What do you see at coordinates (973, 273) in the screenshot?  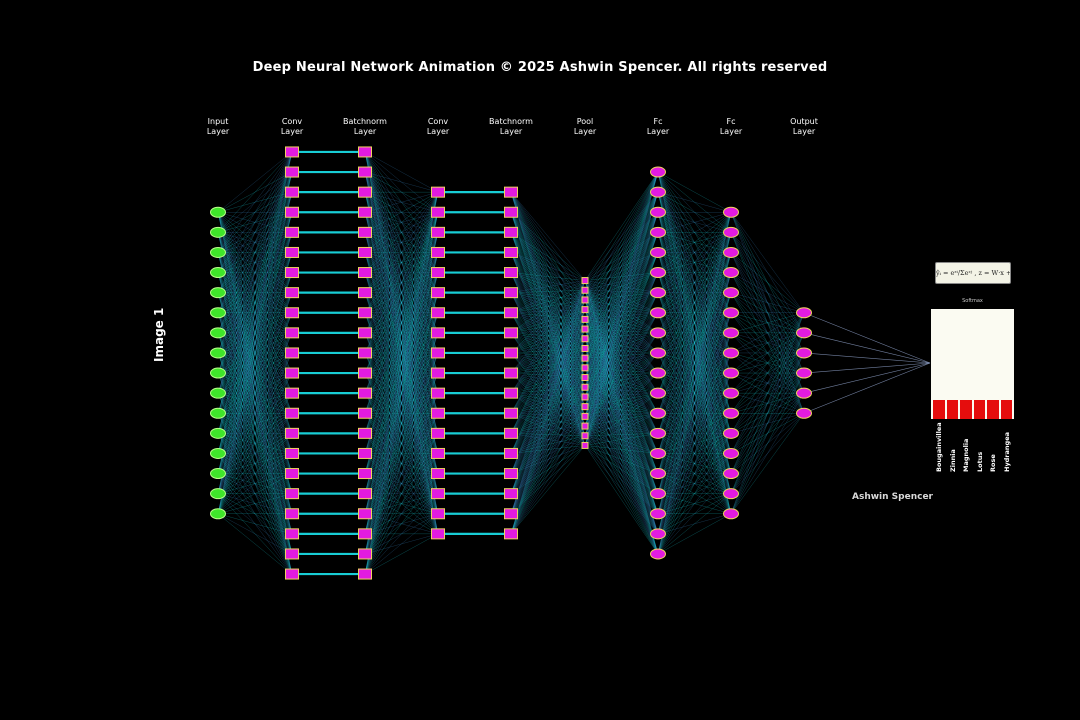 I see `formula-box: ŷᵢ = eᶻⁱ/Σeᶻʲ , z = W·x + b` at bounding box center [973, 273].